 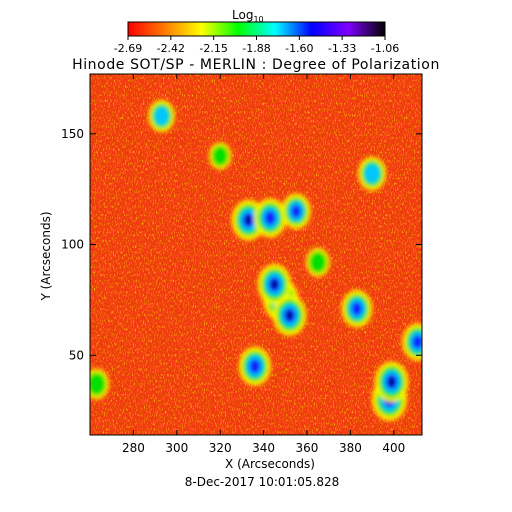 What do you see at coordinates (76, 355) in the screenshot?
I see `y-tick-label: 50` at bounding box center [76, 355].